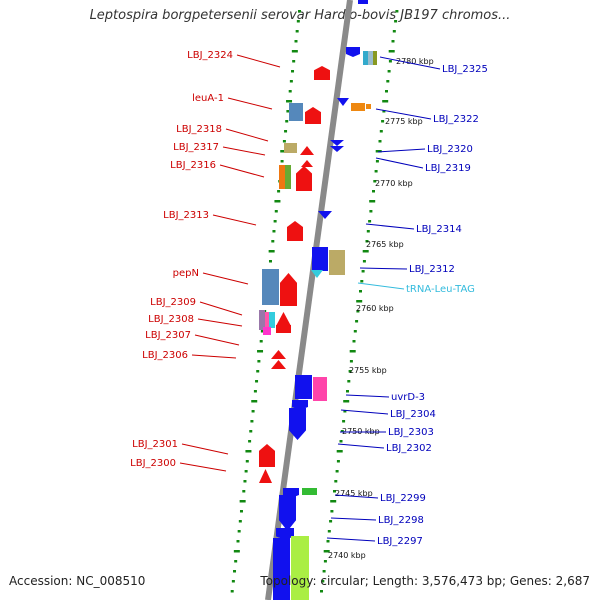 The image size is (600, 600). What do you see at coordinates (408, 397) in the screenshot?
I see `gene-label-right: uvrD-3` at bounding box center [408, 397].